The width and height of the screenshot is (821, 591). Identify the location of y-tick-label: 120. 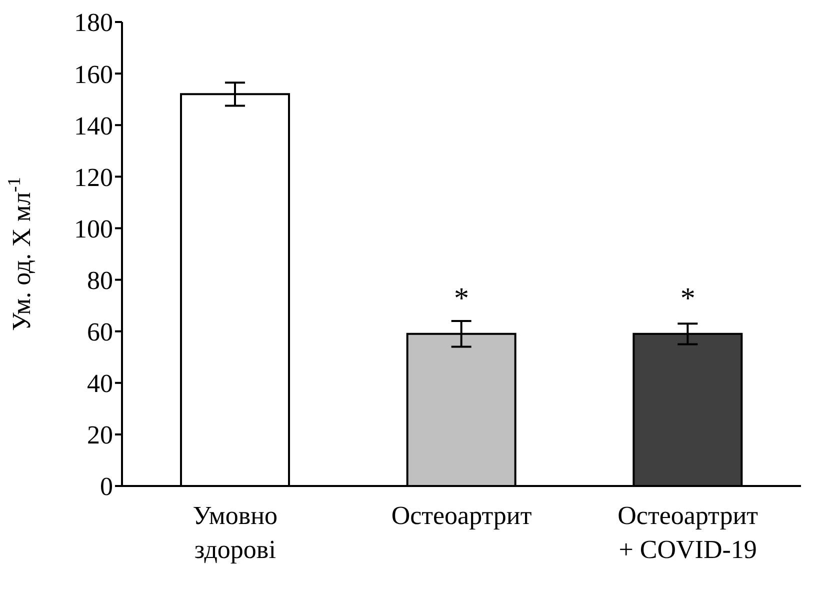
(93, 177).